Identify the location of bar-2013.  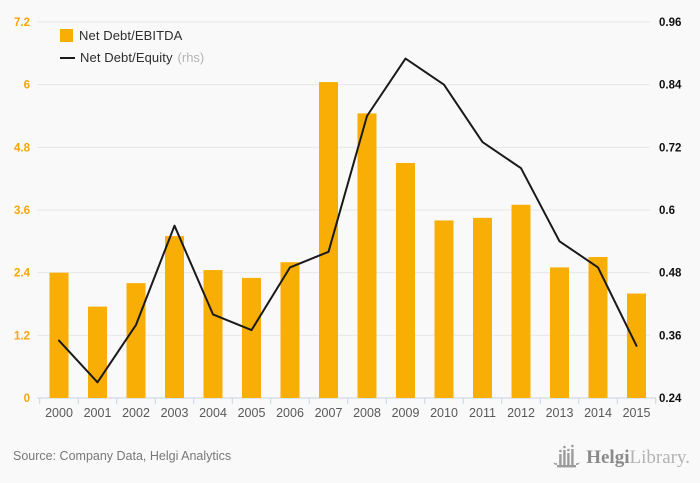
(559, 332).